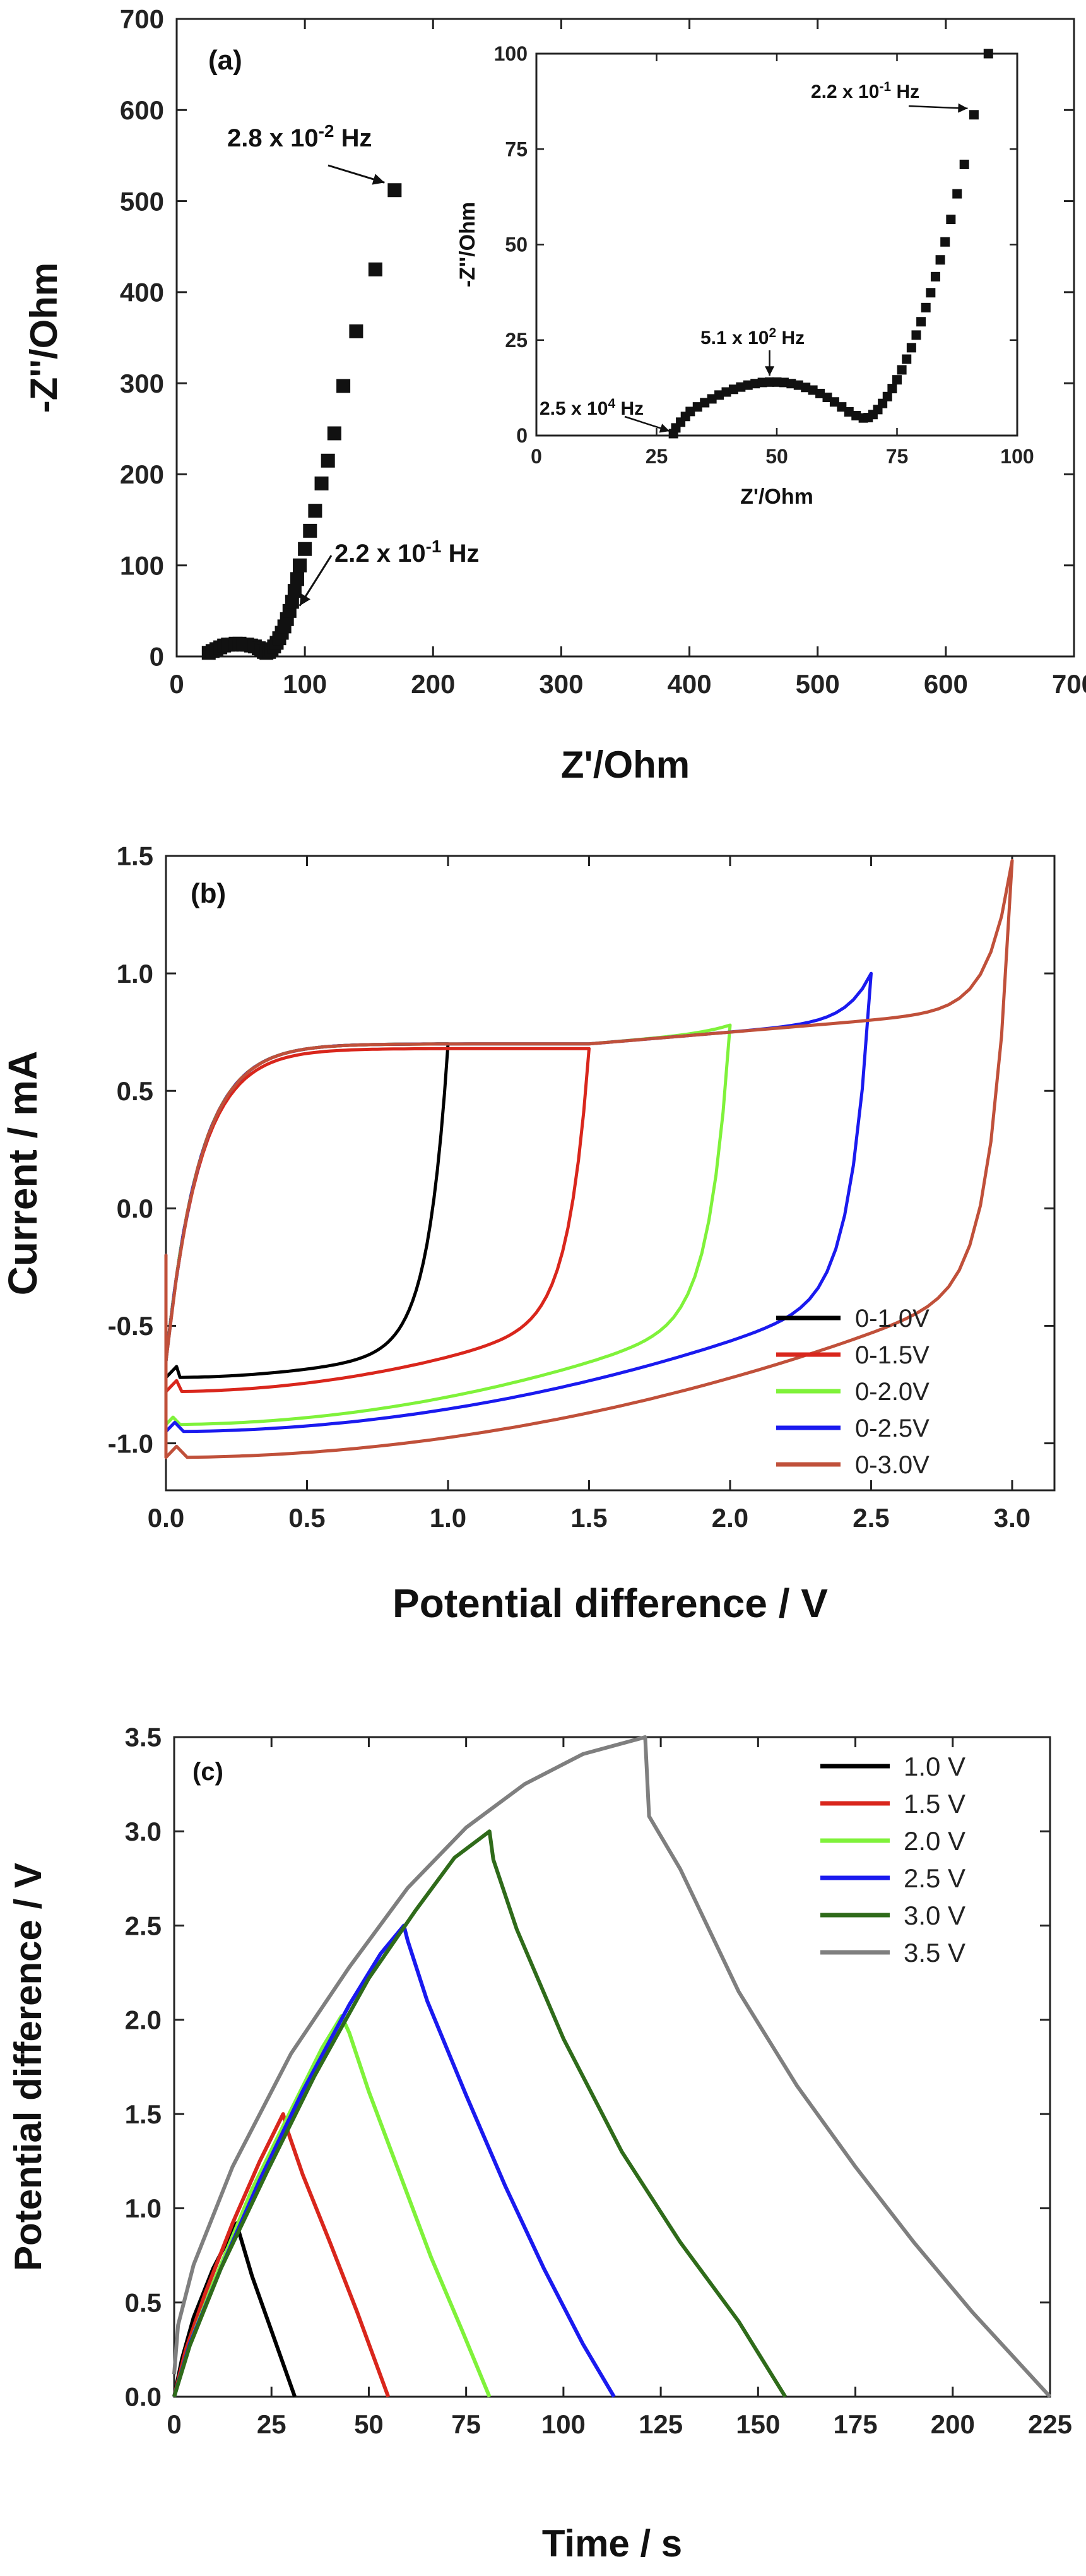 Image resolution: width=1086 pixels, height=2576 pixels. I want to click on panel-a-y-axis-label: -Z''/Ohm, so click(44, 338).